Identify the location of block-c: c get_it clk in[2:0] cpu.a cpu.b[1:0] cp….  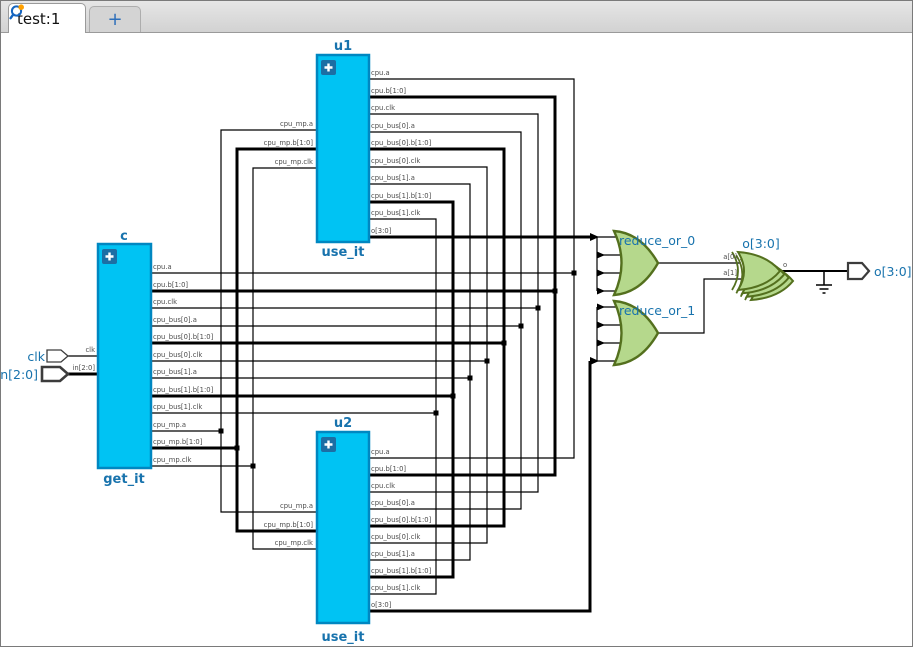
(143, 358).